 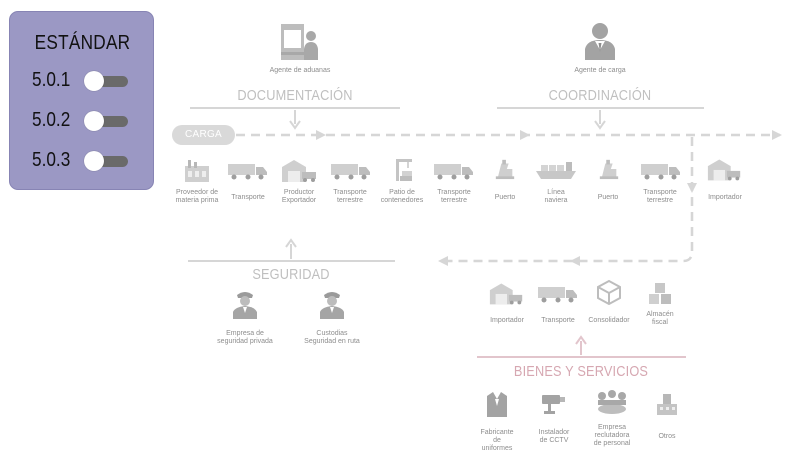 What do you see at coordinates (81, 100) in the screenshot?
I see `standard-panel: ESTÁNDAR 5.0.1 5.0.2 5.0.3` at bounding box center [81, 100].